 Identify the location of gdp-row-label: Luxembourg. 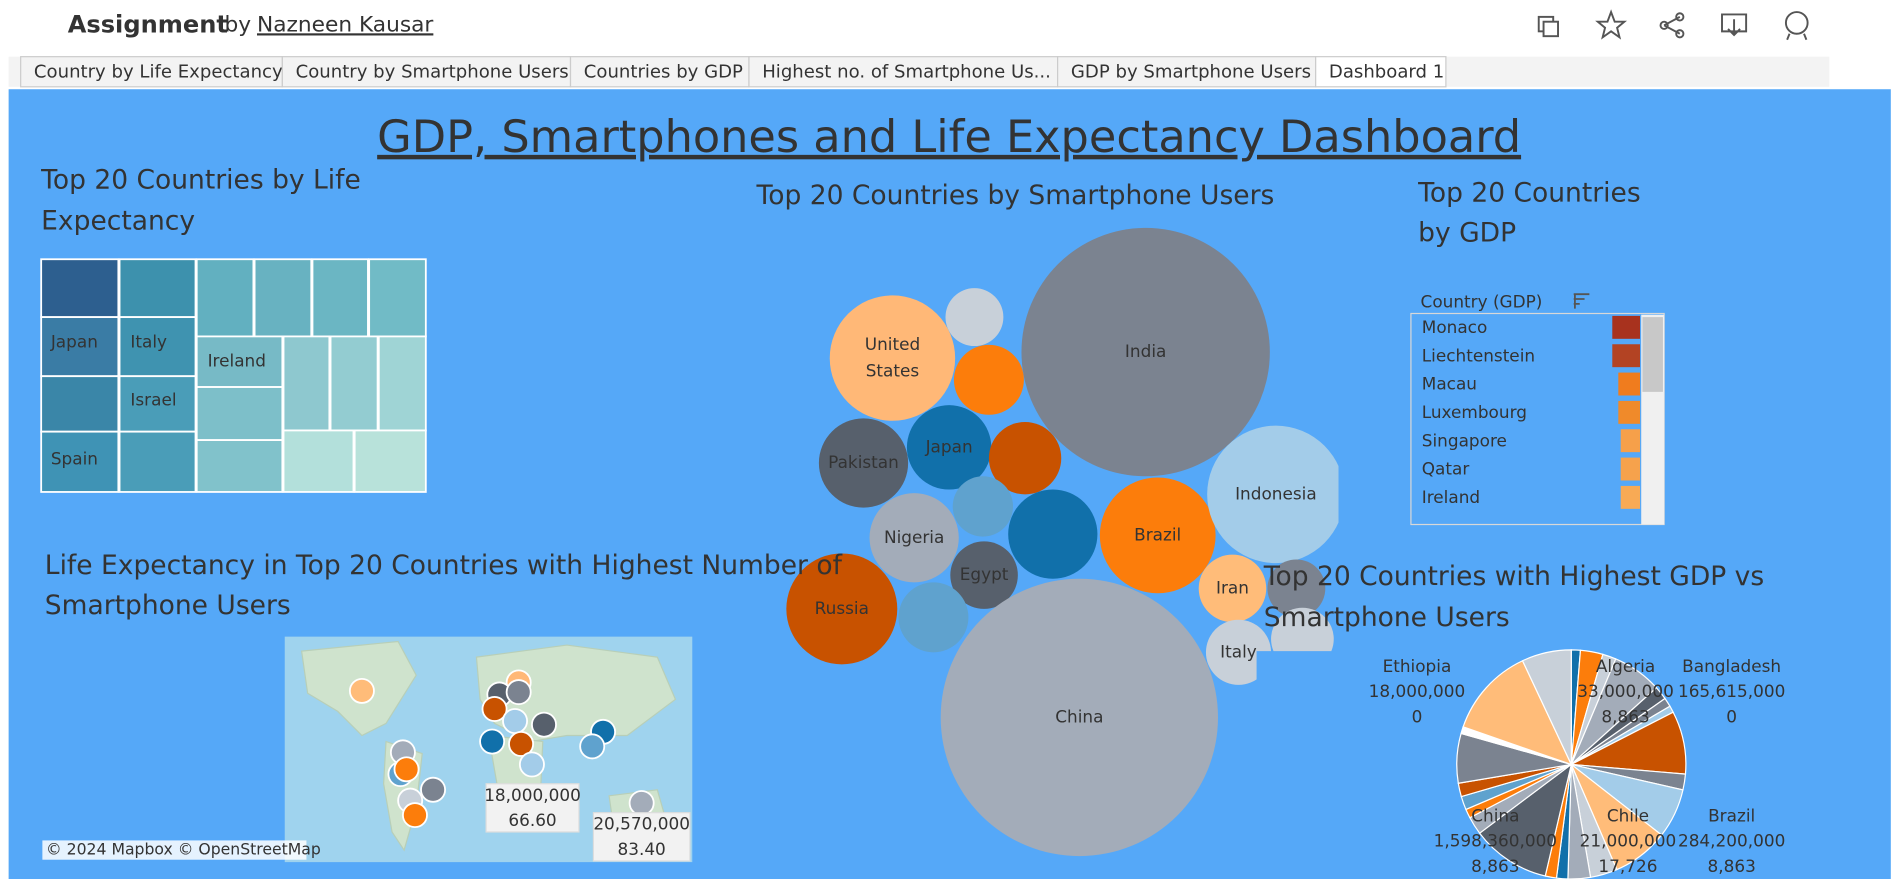
(1474, 412).